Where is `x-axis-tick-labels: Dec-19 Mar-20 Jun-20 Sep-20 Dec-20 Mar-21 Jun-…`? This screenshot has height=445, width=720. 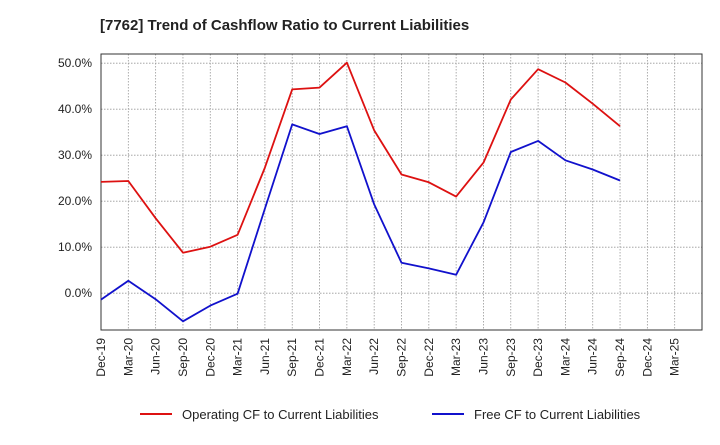
x-axis-tick-labels: Dec-19 Mar-20 Jun-20 Sep-20 Dec-20 Mar-21 Jun-… is located at coordinates (388, 357).